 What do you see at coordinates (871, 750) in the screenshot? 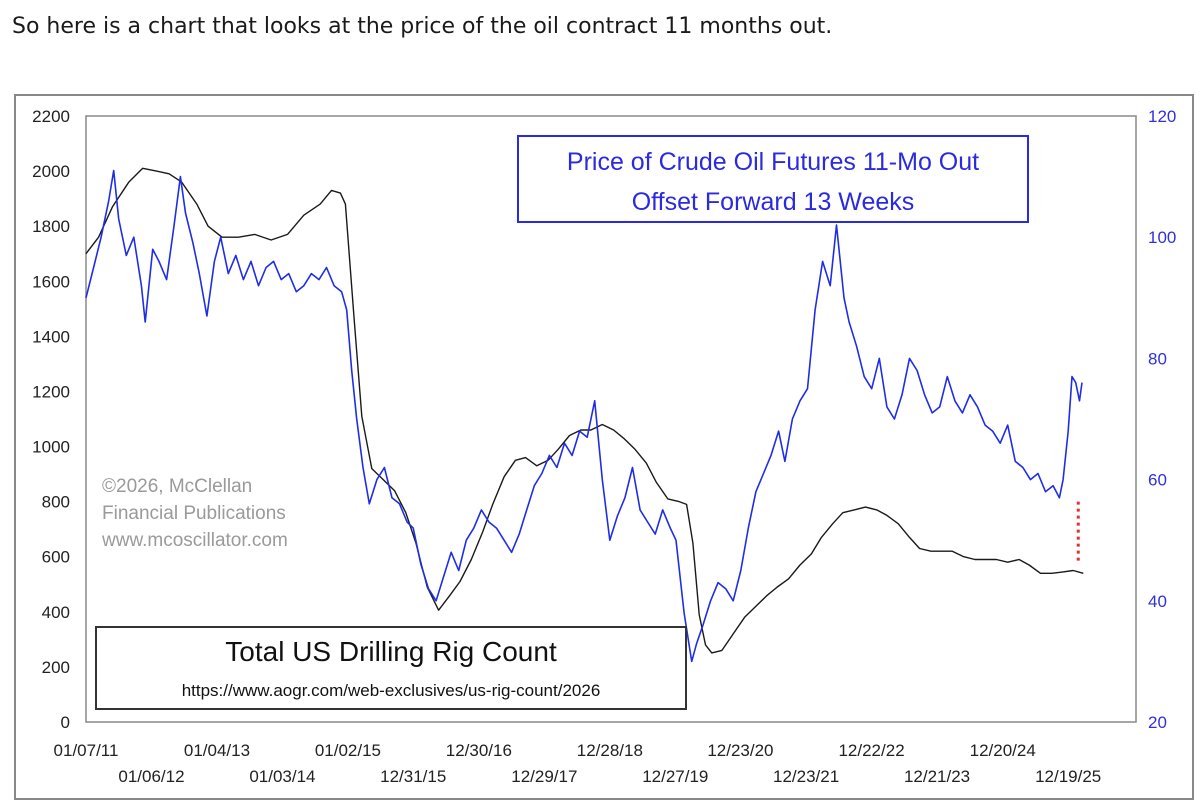
I see `x-axis-tick-label: 12/22/22` at bounding box center [871, 750].